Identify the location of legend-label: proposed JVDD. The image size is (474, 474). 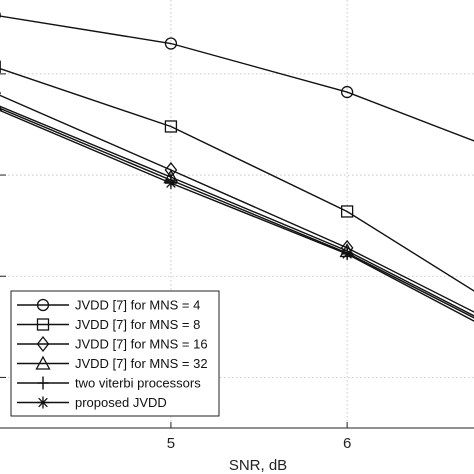
(121, 402).